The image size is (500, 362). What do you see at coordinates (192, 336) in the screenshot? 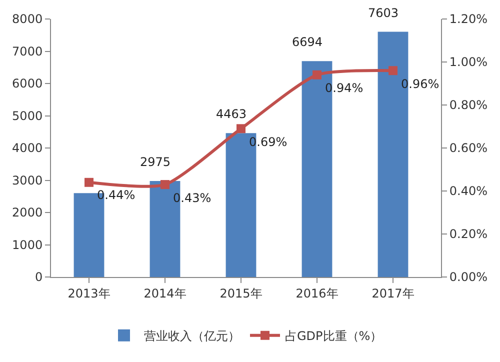
I see `legend-label: 营业收入（亿元）` at bounding box center [192, 336].